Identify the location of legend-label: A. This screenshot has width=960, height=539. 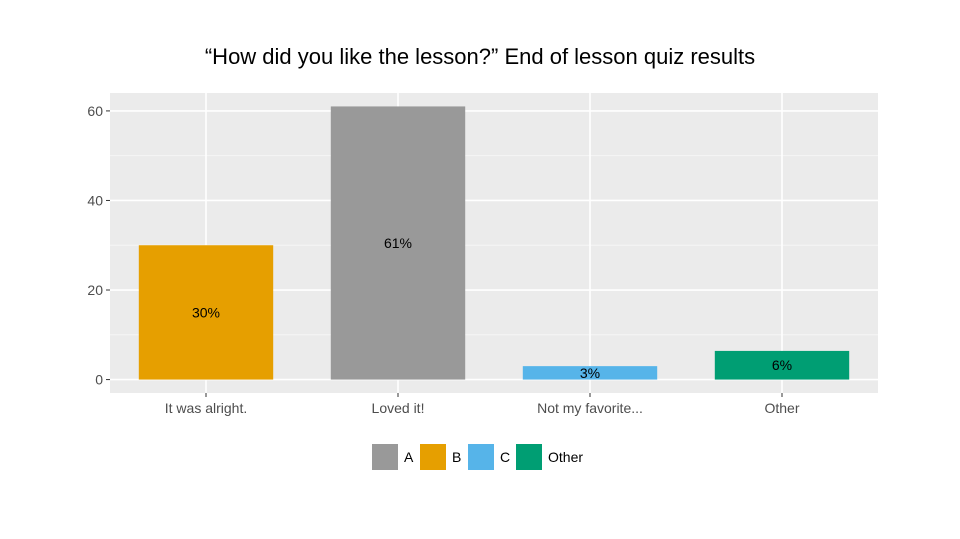
(409, 457).